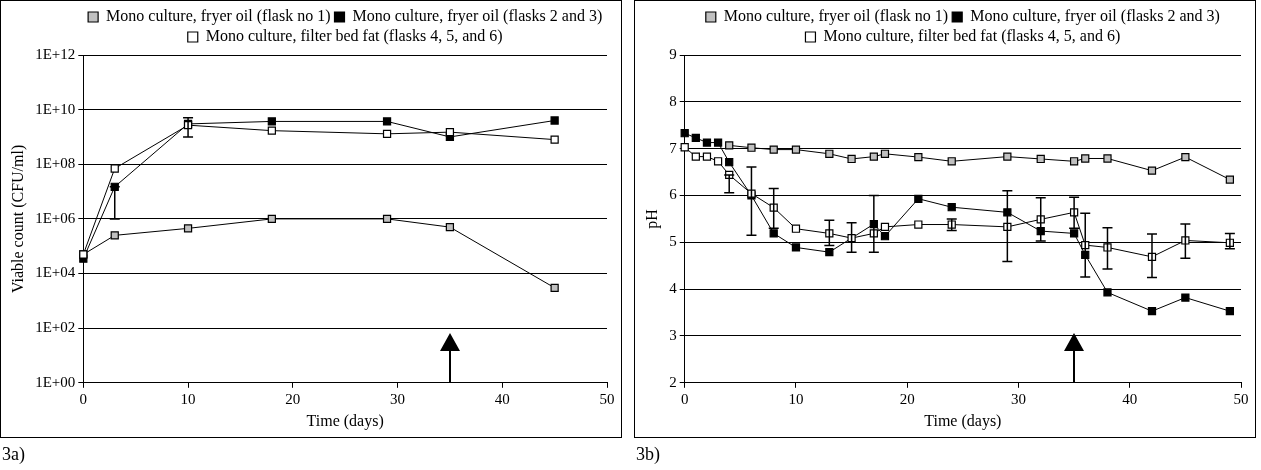 The width and height of the screenshot is (1261, 470). What do you see at coordinates (14, 454) in the screenshot?
I see `text: 3a)` at bounding box center [14, 454].